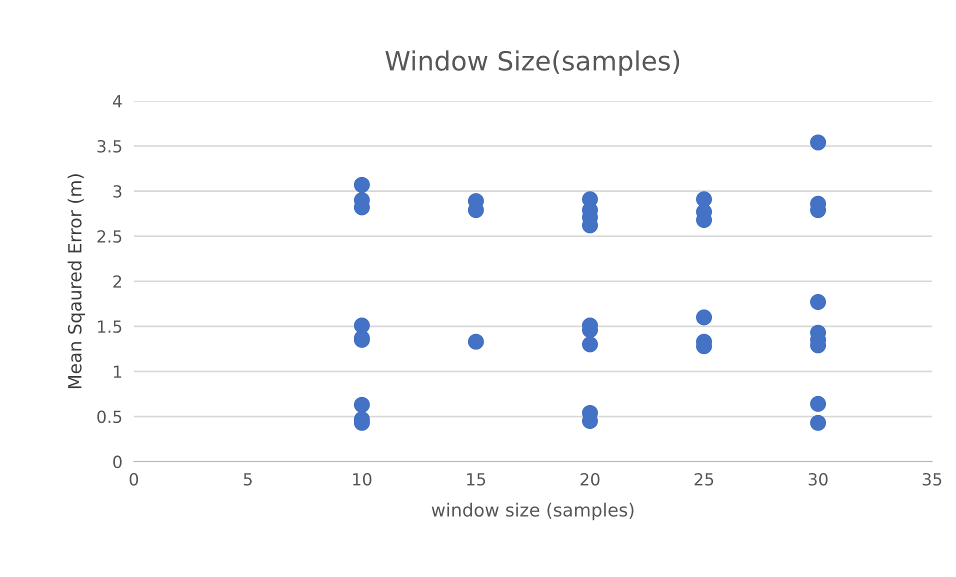 Image resolution: width=956 pixels, height=577 pixels. I want to click on y-tick-label: 4, so click(117, 101).